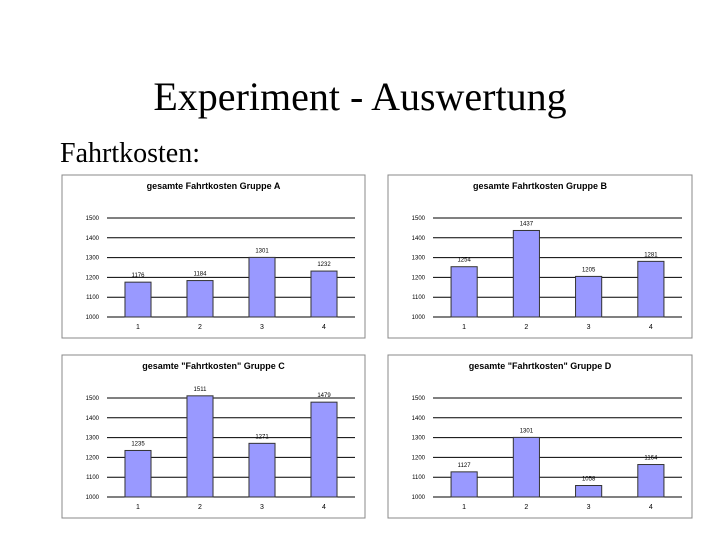  Describe the element at coordinates (589, 270) in the screenshot. I see `data-label: 1205` at that location.